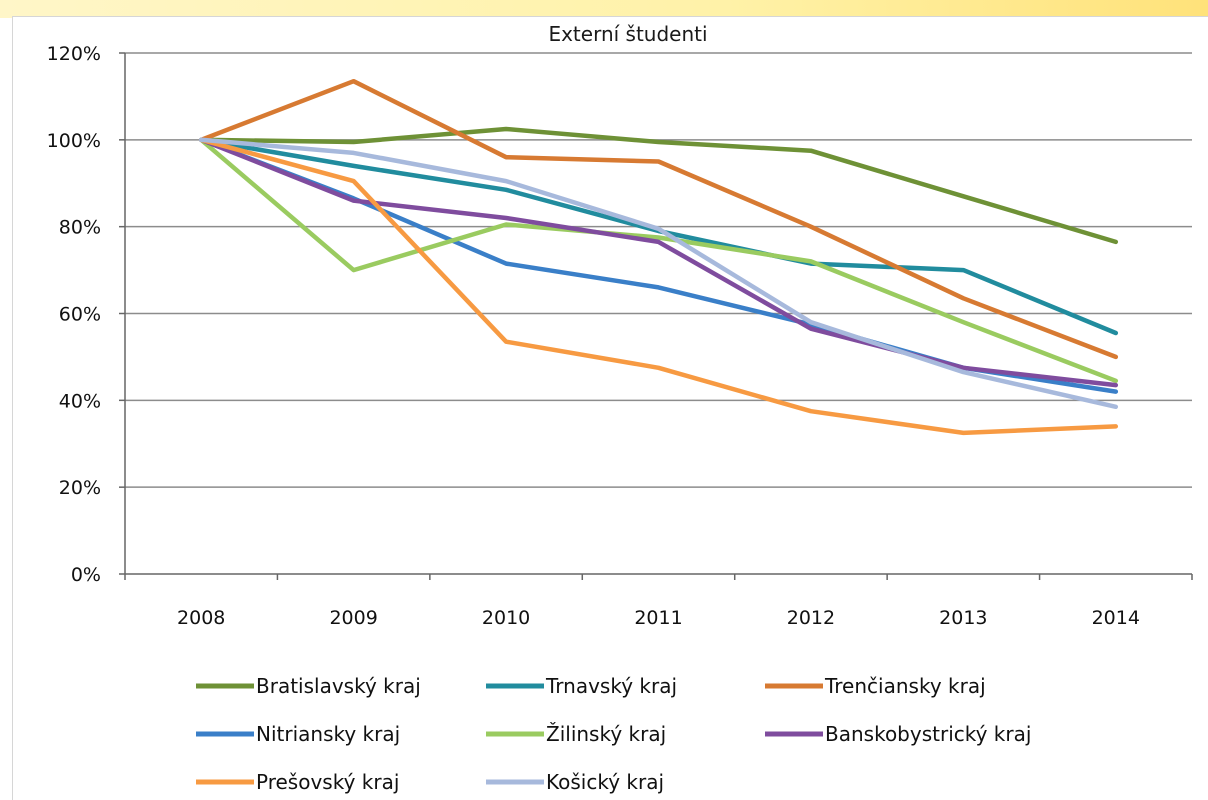 The image size is (1208, 800). Describe the element at coordinates (80, 401) in the screenshot. I see `y-tick-label: 40%` at that location.